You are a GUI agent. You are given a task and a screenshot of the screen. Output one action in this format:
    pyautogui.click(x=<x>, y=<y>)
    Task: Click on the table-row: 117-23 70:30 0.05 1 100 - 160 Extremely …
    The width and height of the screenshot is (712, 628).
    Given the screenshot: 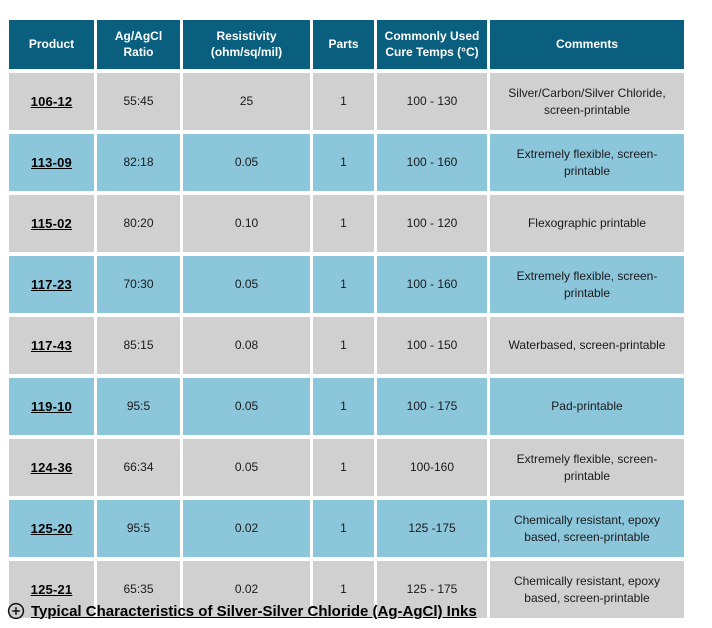 What is the action you would take?
    pyautogui.click(x=346, y=284)
    